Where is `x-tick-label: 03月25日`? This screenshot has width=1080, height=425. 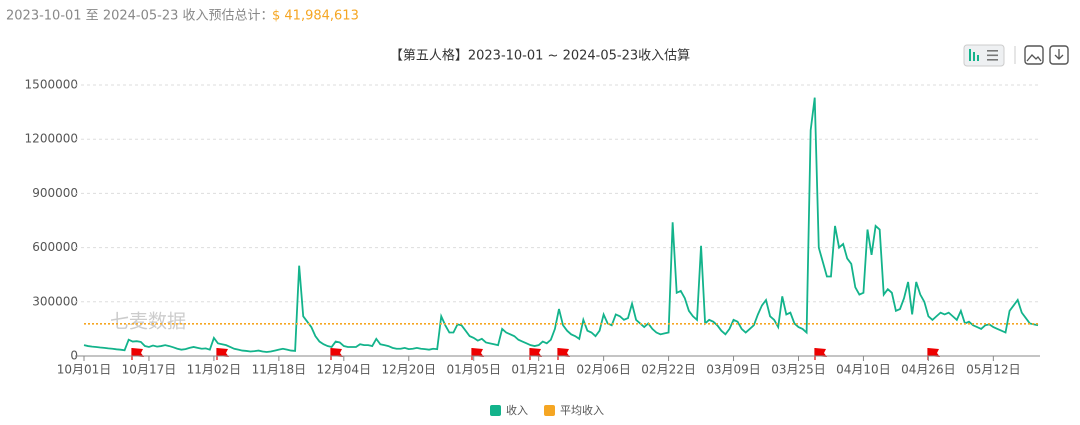 x-tick-label: 03月25日 is located at coordinates (798, 370).